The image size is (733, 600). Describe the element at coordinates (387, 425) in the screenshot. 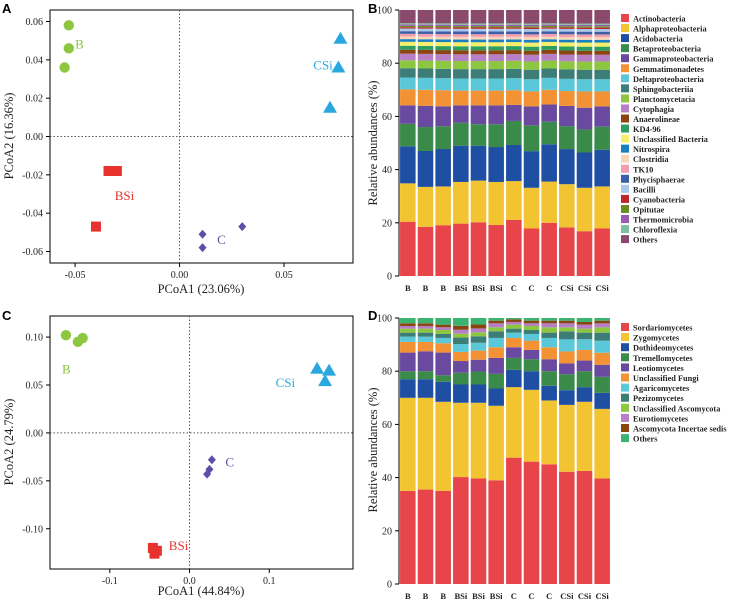

I see `y-tick-label-d: 60` at that location.